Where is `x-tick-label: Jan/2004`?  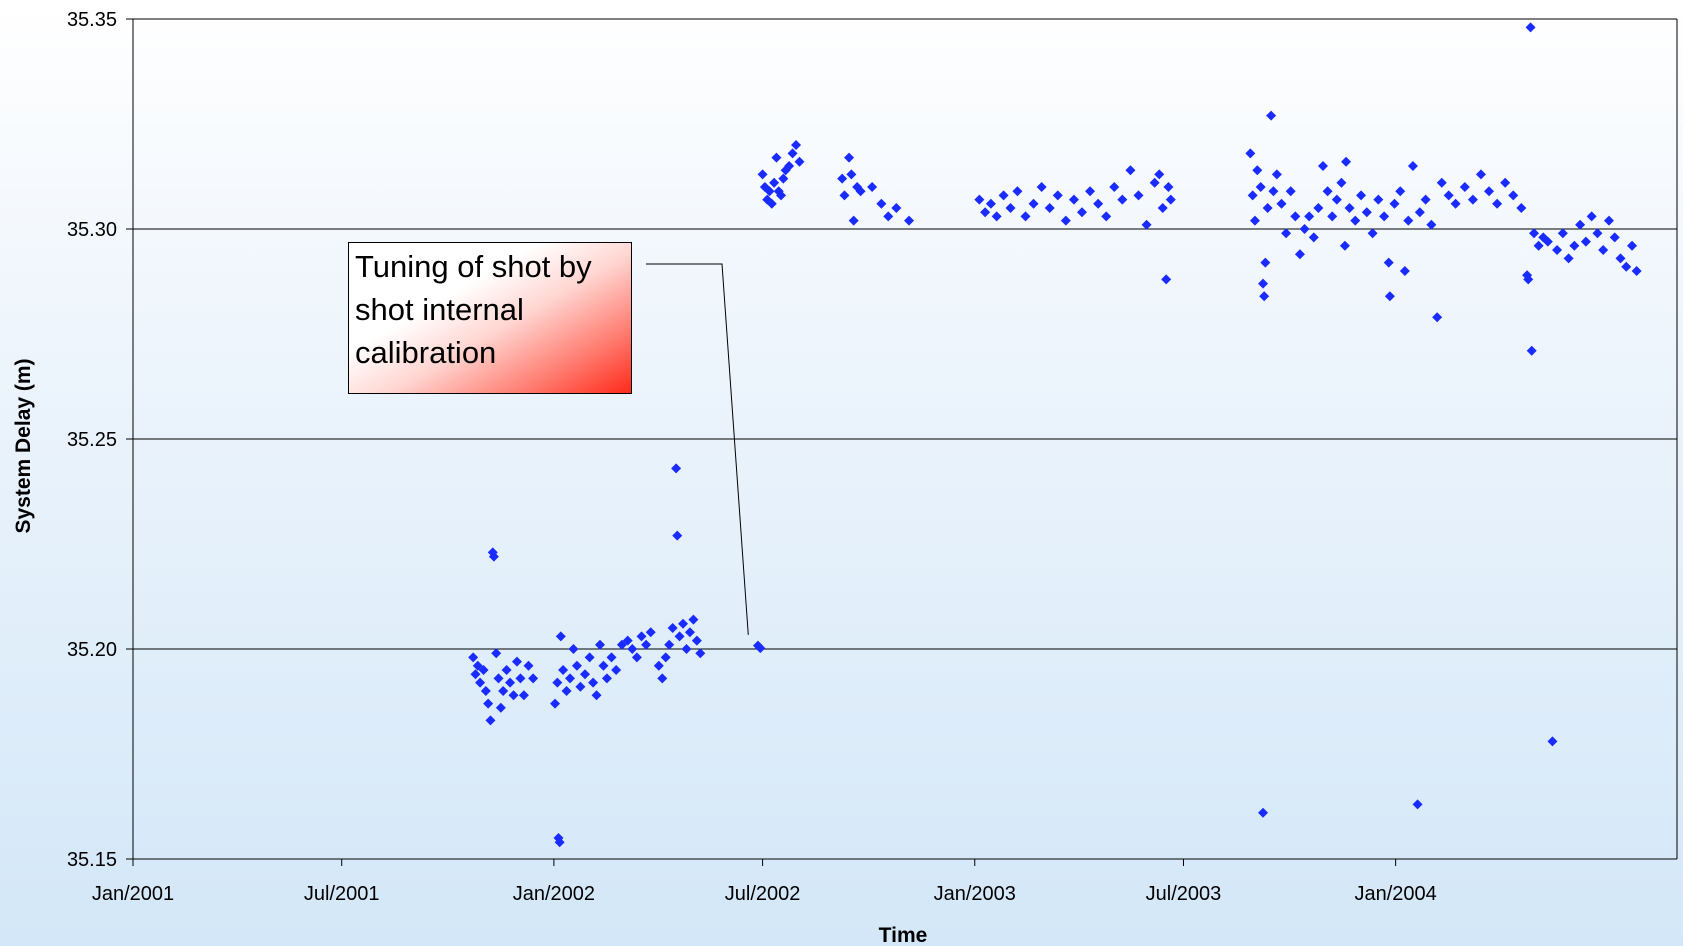 x-tick-label: Jan/2004 is located at coordinates (1395, 894).